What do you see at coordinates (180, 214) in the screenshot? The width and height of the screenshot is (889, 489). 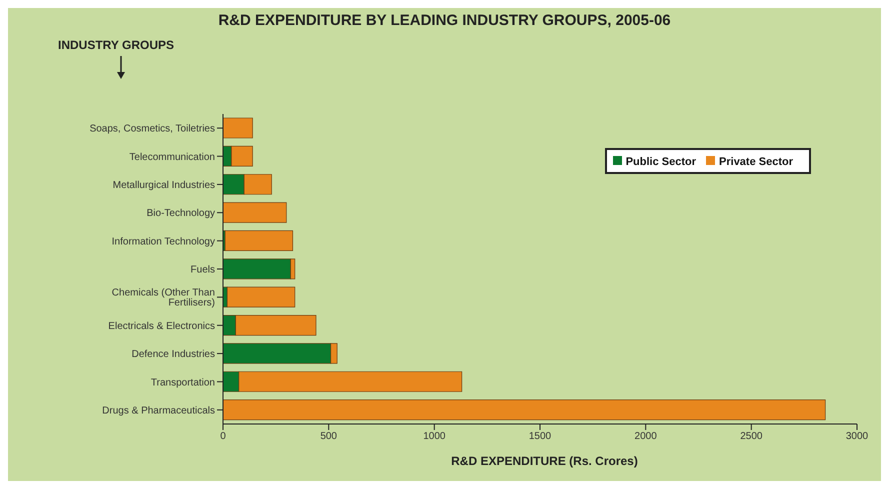 I see `y-tick-label: Bio-Technology` at bounding box center [180, 214].